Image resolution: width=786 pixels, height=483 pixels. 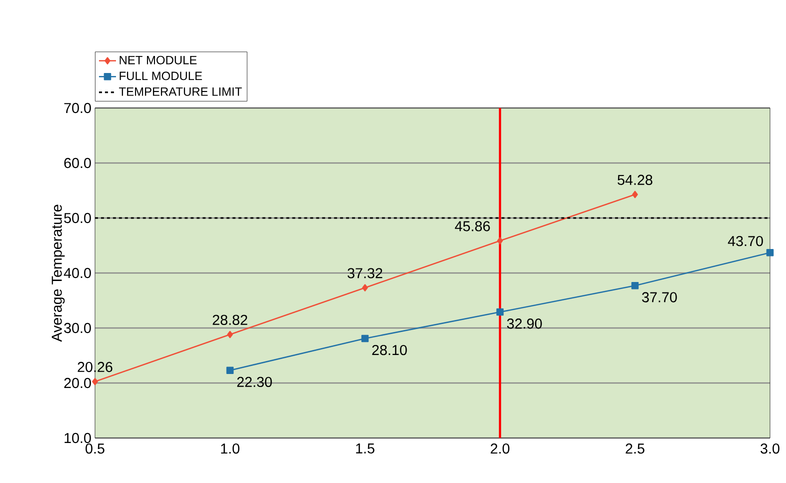 What do you see at coordinates (500, 449) in the screenshot?
I see `x-tick-label: 2.0` at bounding box center [500, 449].